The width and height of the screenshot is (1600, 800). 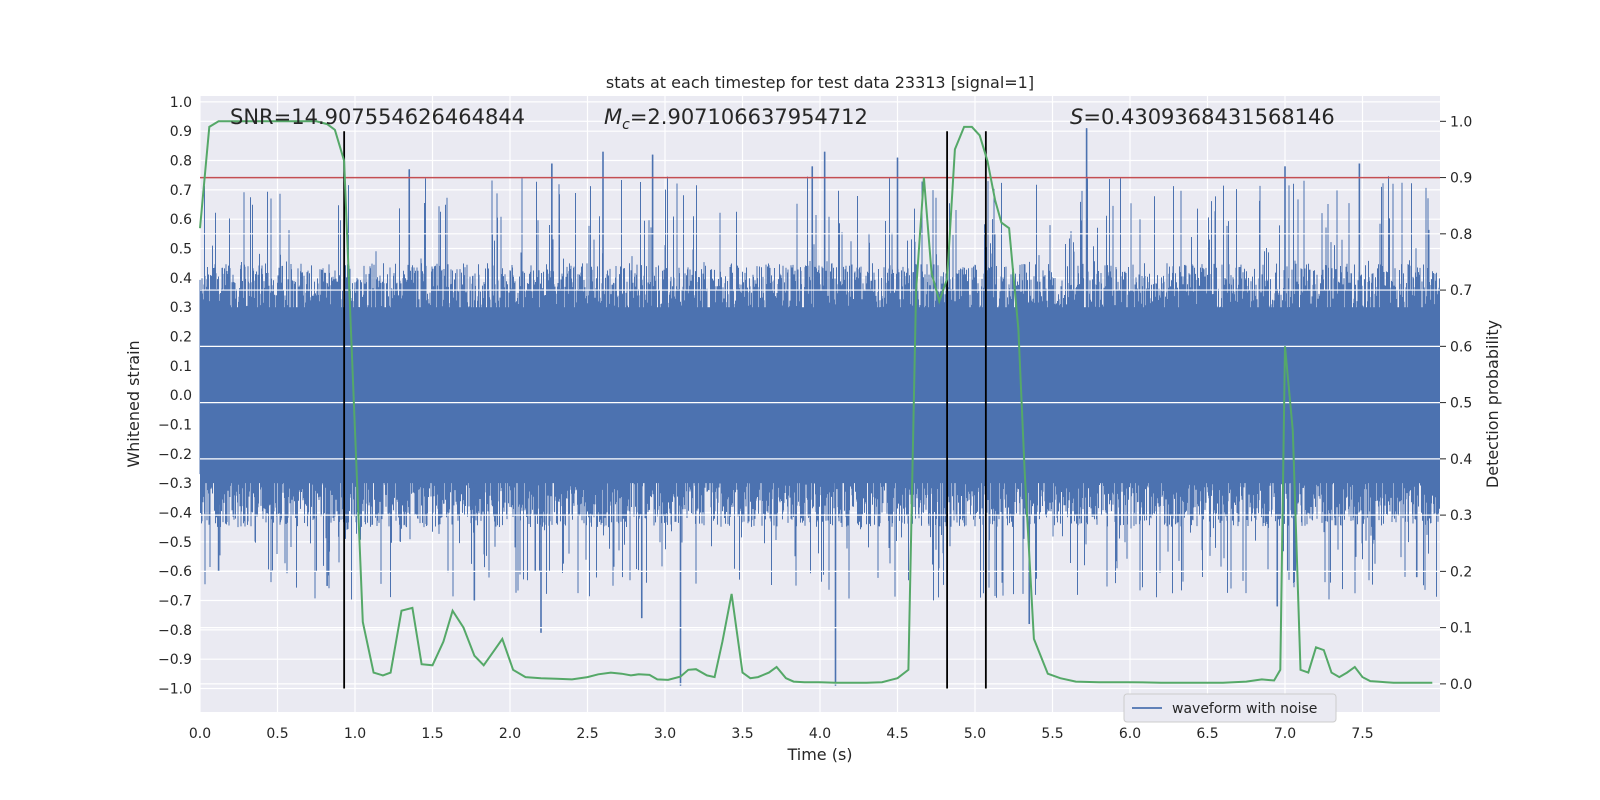 What do you see at coordinates (175, 426) in the screenshot?
I see `y-tick-label: −0.1` at bounding box center [175, 426].